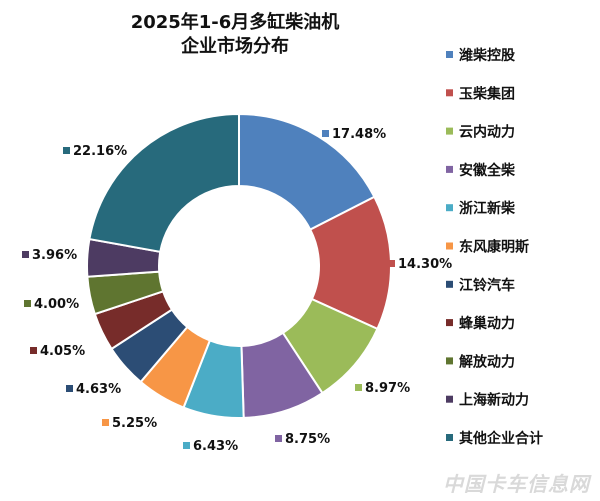 This screenshot has height=501, width=600. What do you see at coordinates (487, 132) in the screenshot?
I see `legend-label-3: 云内动力` at bounding box center [487, 132].